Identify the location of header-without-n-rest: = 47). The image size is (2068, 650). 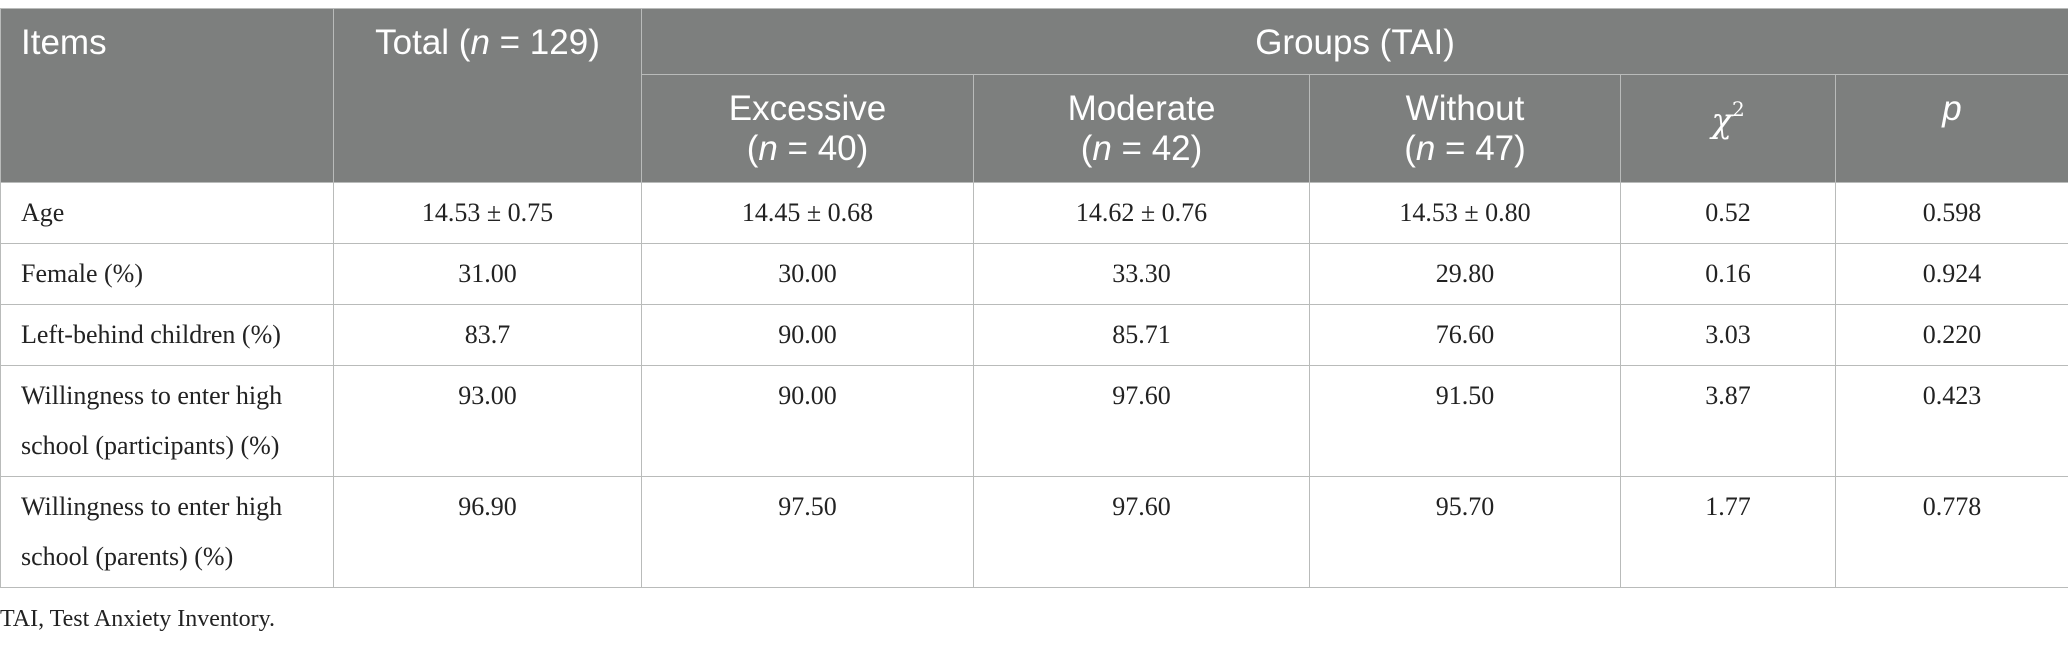
(1480, 148).